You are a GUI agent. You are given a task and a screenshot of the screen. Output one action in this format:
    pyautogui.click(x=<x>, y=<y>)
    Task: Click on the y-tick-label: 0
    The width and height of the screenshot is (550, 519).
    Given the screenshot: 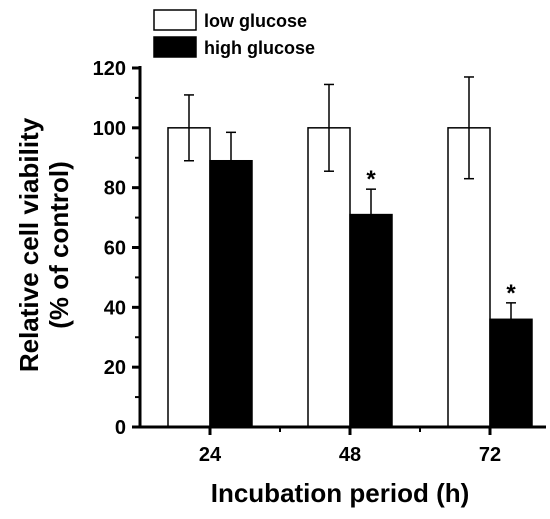 What is the action you would take?
    pyautogui.click(x=120, y=428)
    